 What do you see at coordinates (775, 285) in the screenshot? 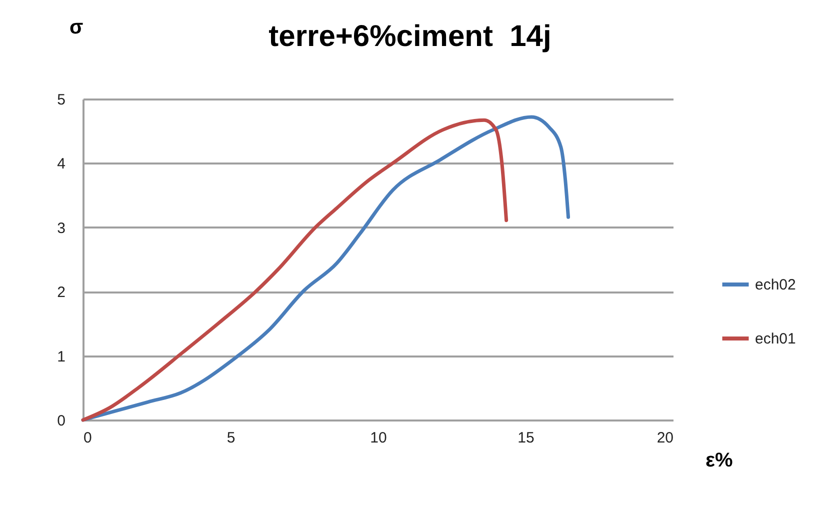
I see `legend-label: ech02` at bounding box center [775, 285].